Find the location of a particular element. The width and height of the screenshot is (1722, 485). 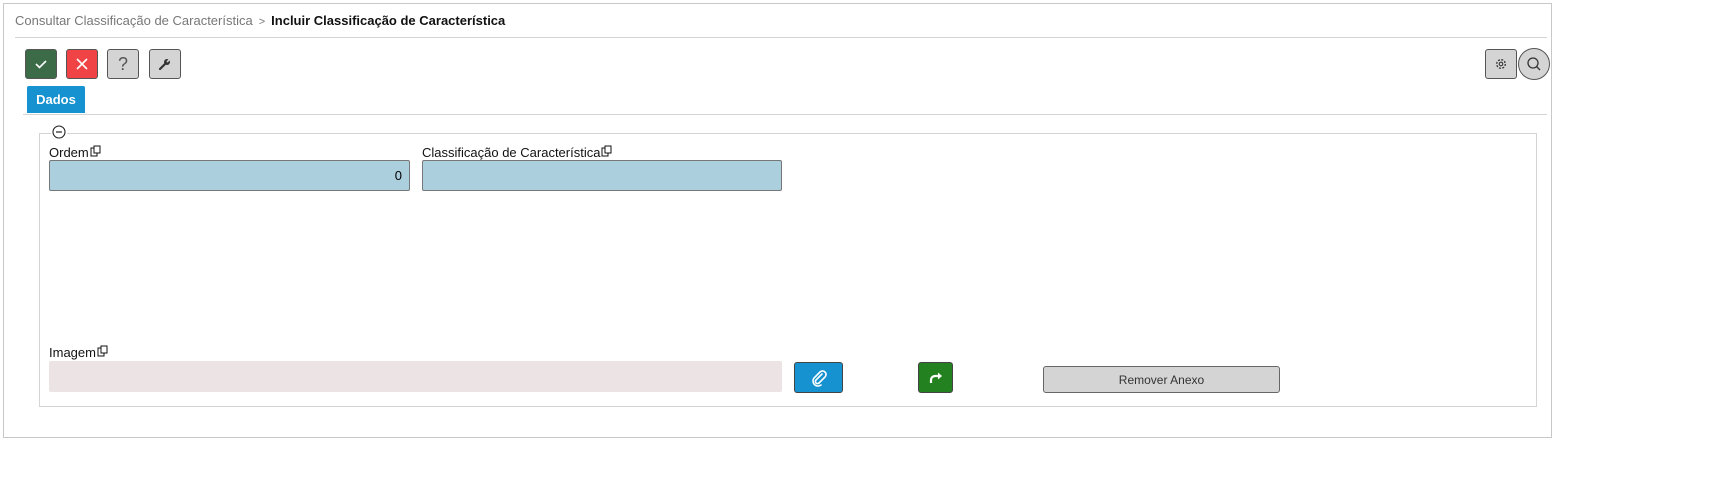

divider is located at coordinates (781, 37).